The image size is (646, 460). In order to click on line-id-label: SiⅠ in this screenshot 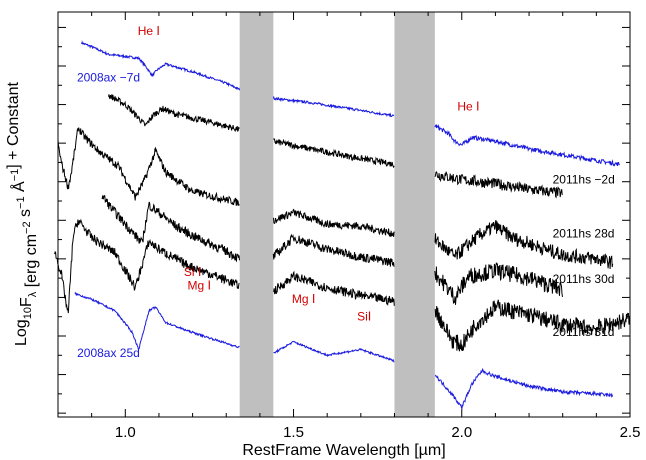, I will do `click(364, 317)`.